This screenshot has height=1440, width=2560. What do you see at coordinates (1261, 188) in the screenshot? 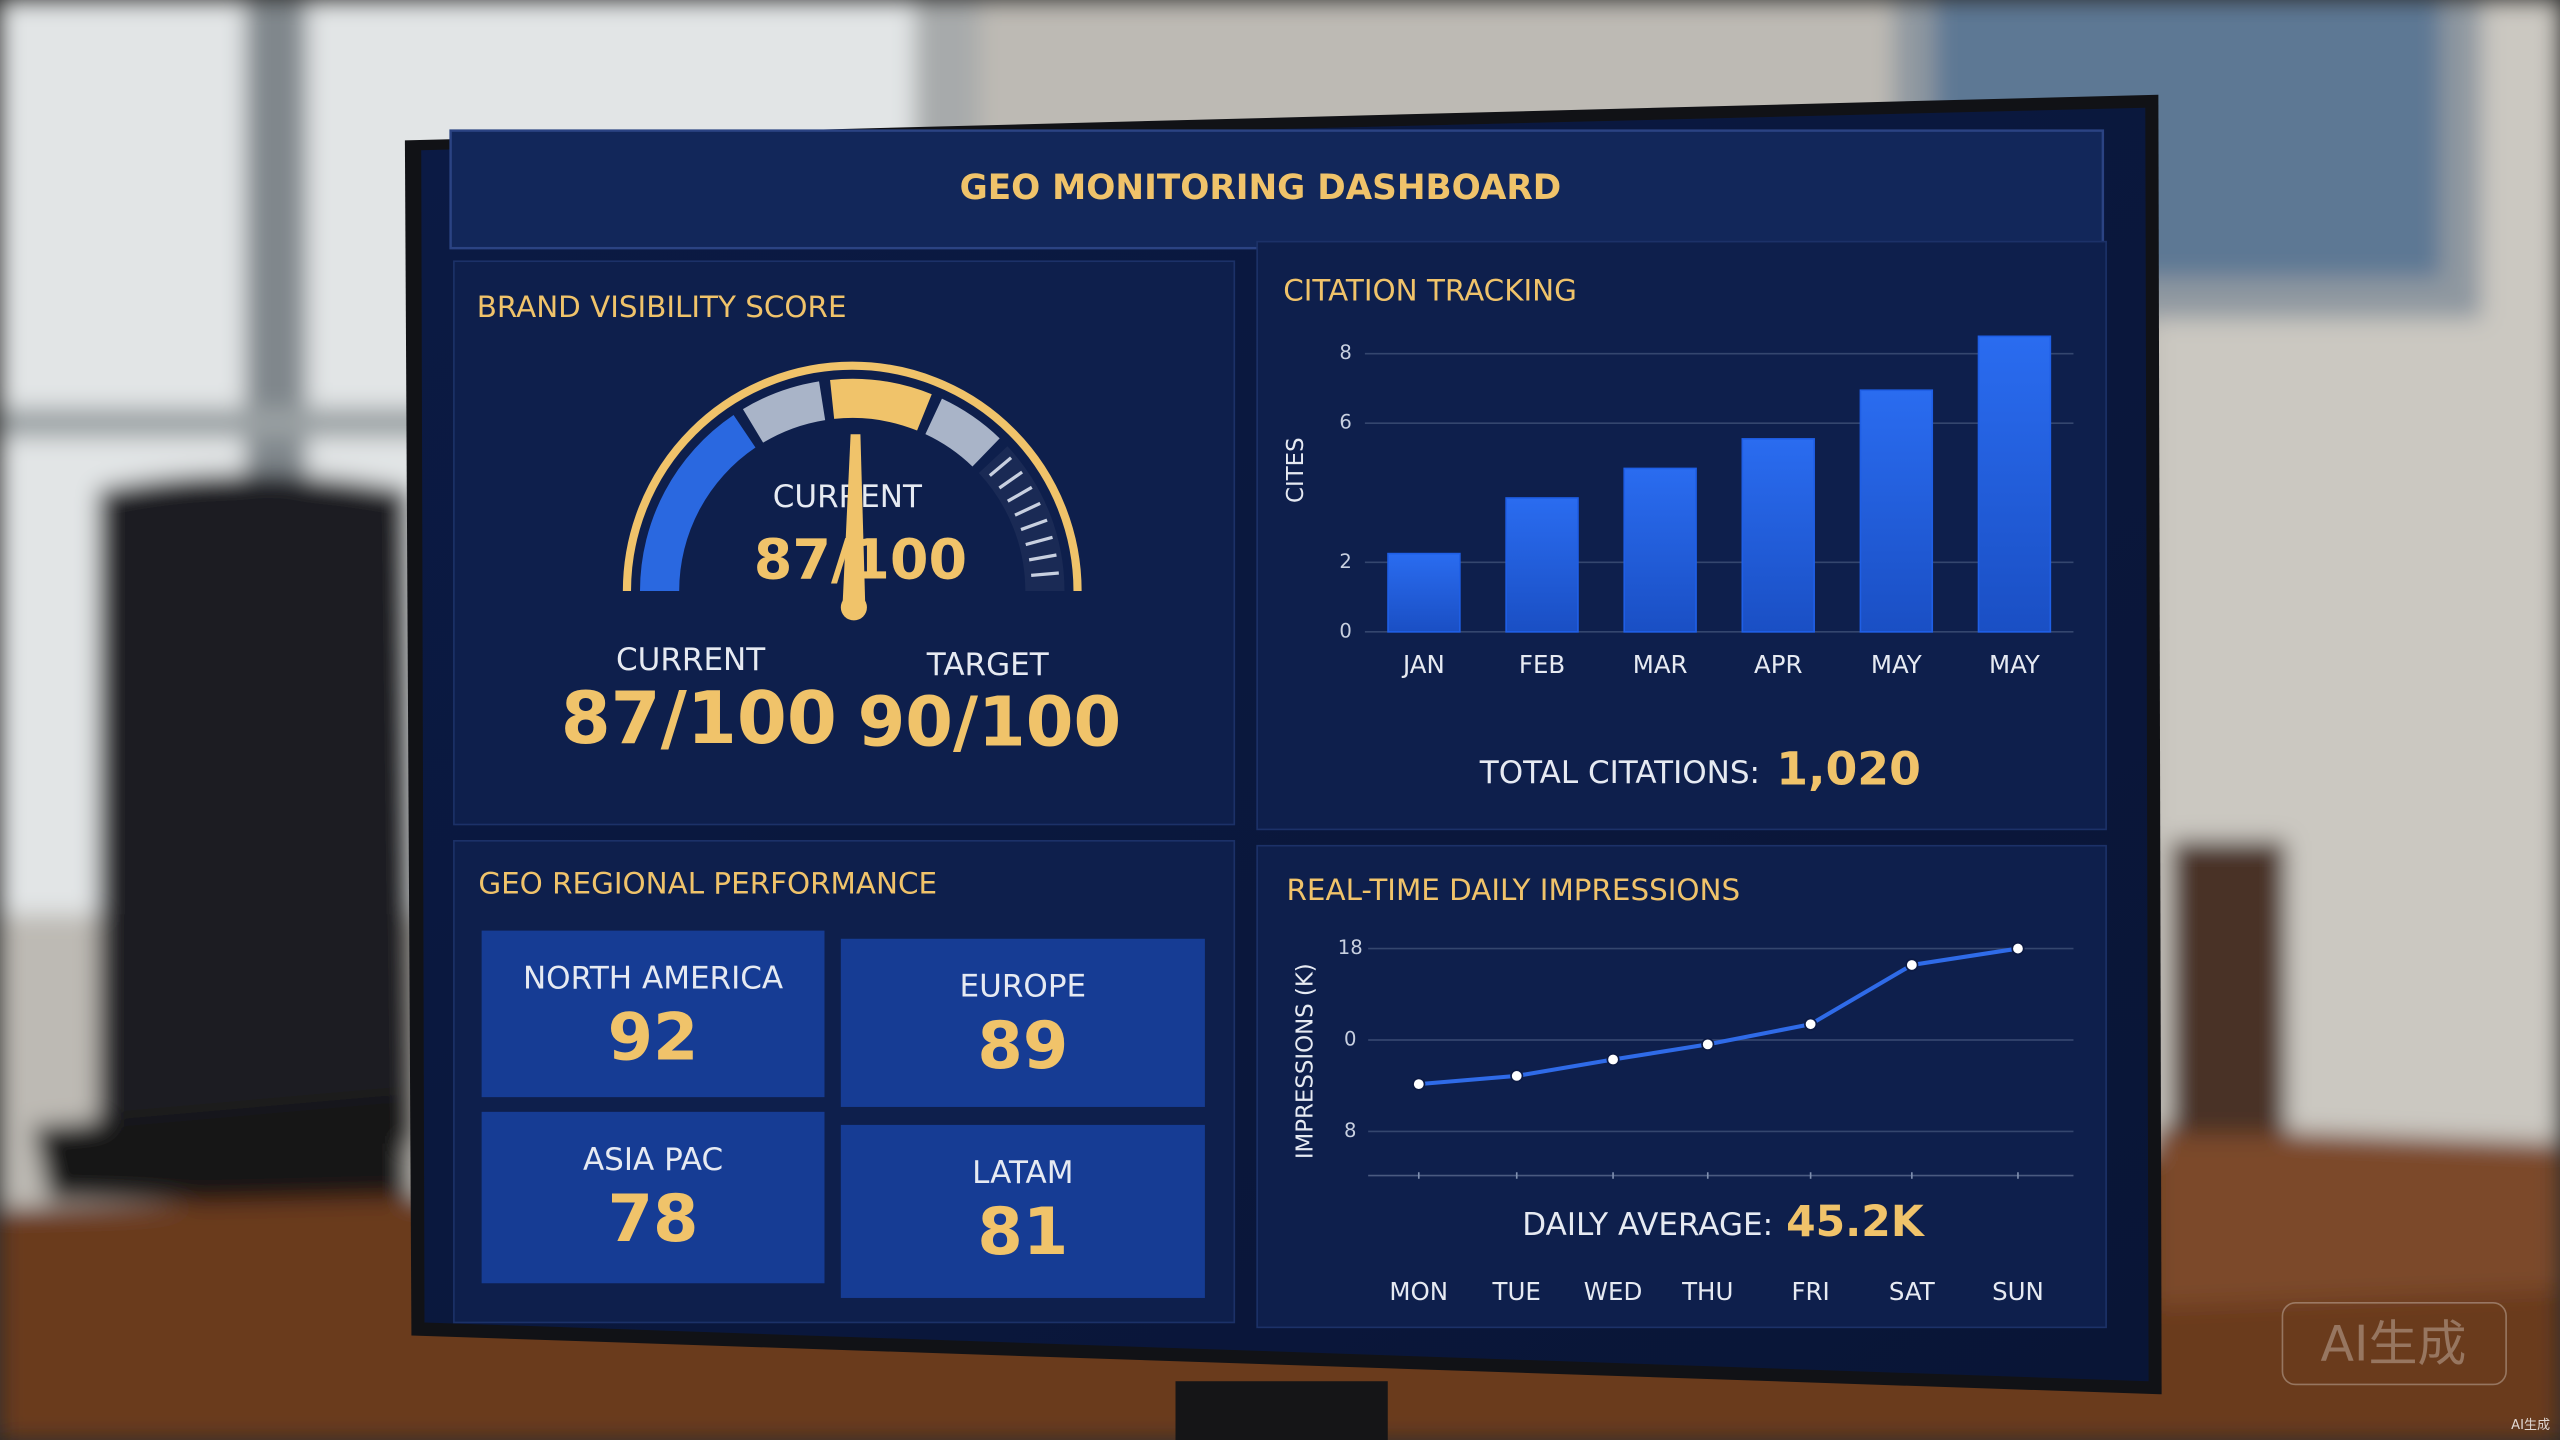
I see `dashboard-title: GEO MONITORING DASHBOARD` at bounding box center [1261, 188].